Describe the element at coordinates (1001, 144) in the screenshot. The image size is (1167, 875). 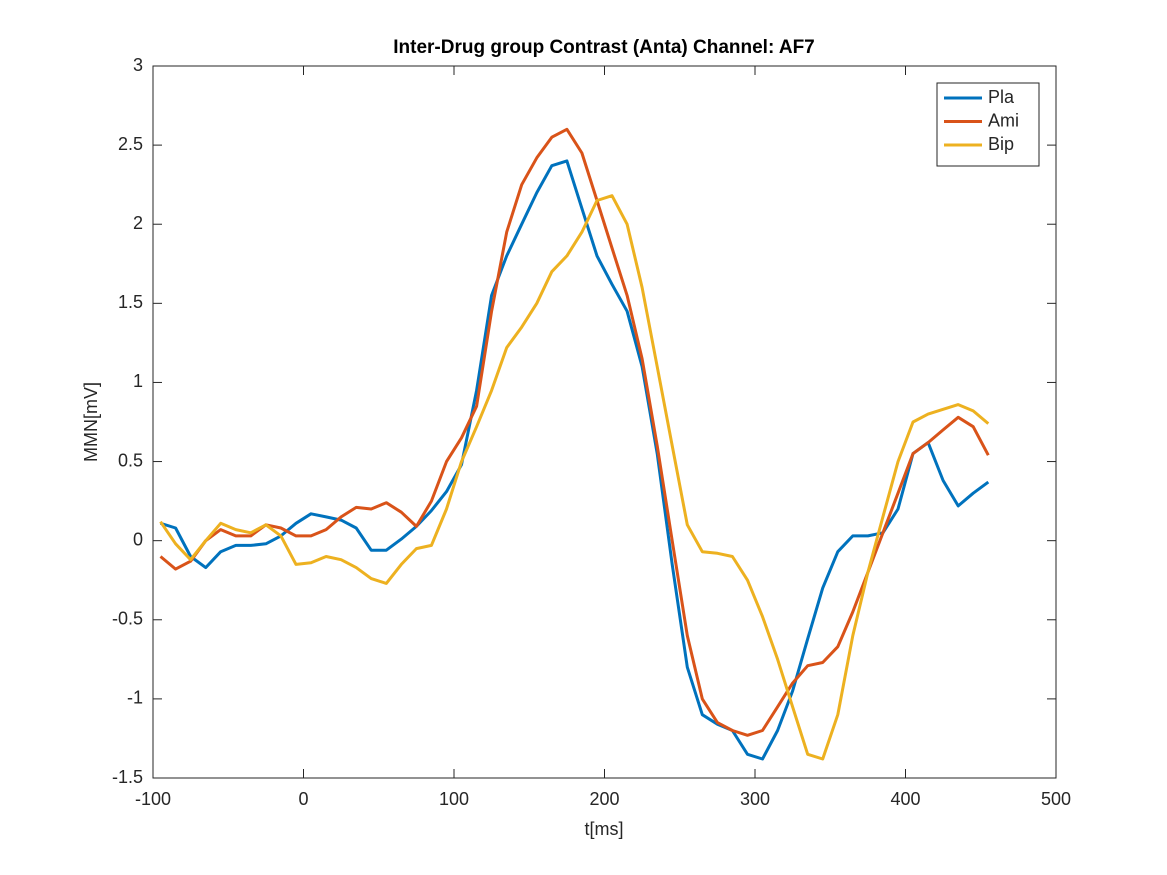
I see `legend-label: Bip` at that location.